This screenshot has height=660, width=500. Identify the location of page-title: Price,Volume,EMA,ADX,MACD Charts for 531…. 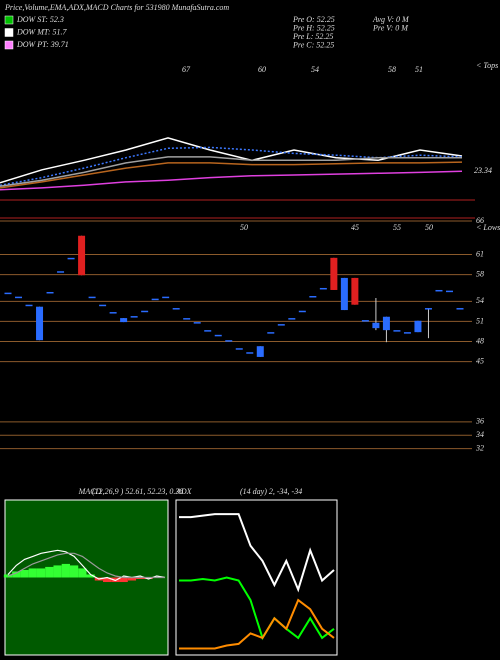
(116, 7).